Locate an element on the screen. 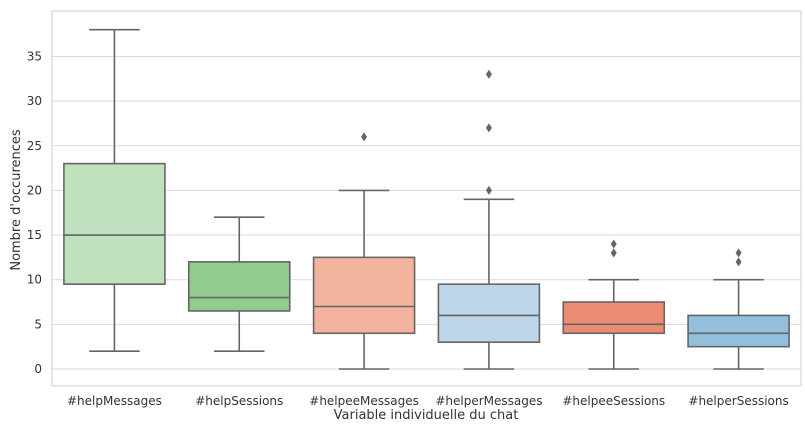 This screenshot has height=424, width=805. y-tick-label: 15 is located at coordinates (34, 235).